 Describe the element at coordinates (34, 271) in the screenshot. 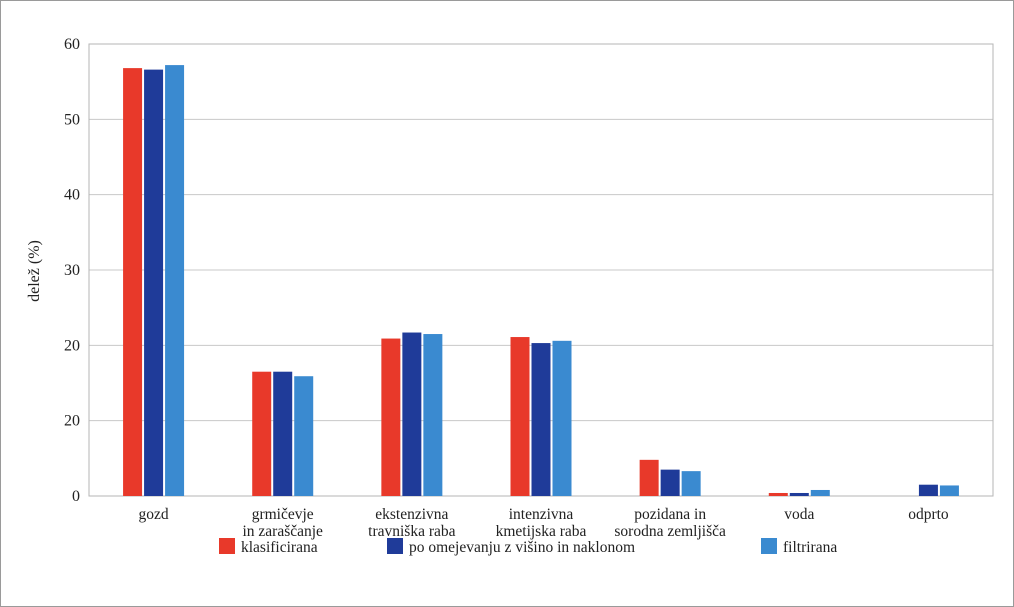

I see `y-axis-label: delež (%)` at that location.